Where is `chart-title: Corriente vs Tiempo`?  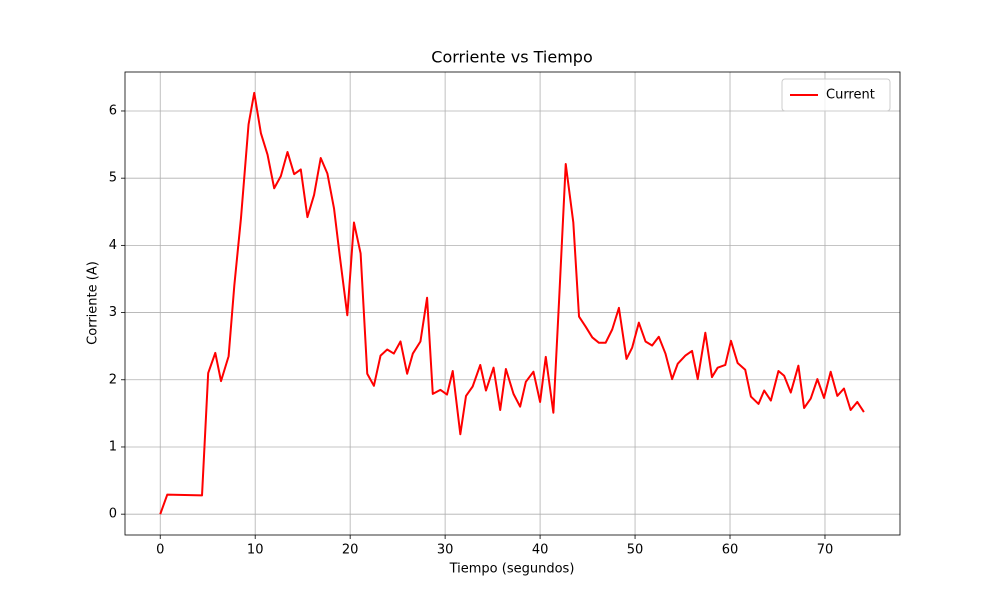 chart-title: Corriente vs Tiempo is located at coordinates (511, 57).